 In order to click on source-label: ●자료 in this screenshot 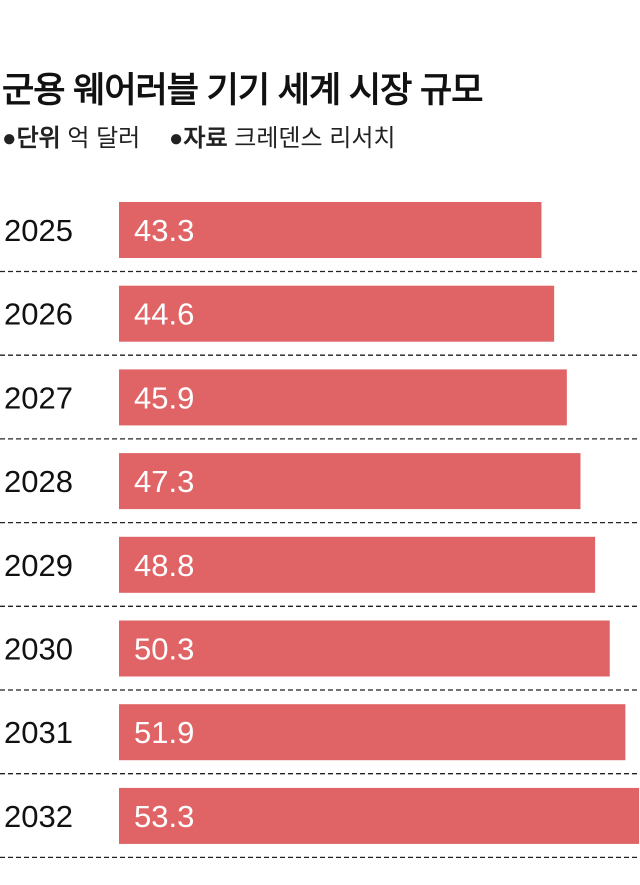, I will do `click(198, 138)`.